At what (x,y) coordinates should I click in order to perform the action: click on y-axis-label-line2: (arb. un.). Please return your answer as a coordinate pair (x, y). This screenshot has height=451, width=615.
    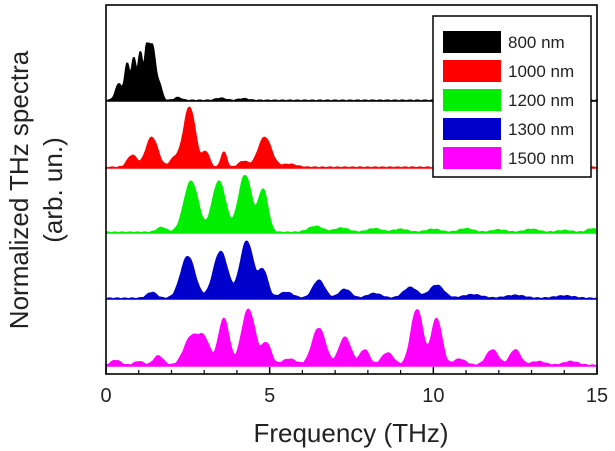
    Looking at the image, I should click on (53, 190).